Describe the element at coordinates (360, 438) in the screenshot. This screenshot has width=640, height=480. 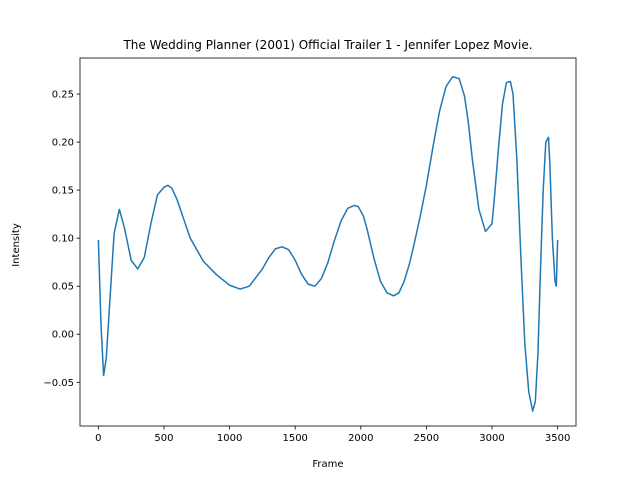
I see `x-tick-label: 2000` at that location.